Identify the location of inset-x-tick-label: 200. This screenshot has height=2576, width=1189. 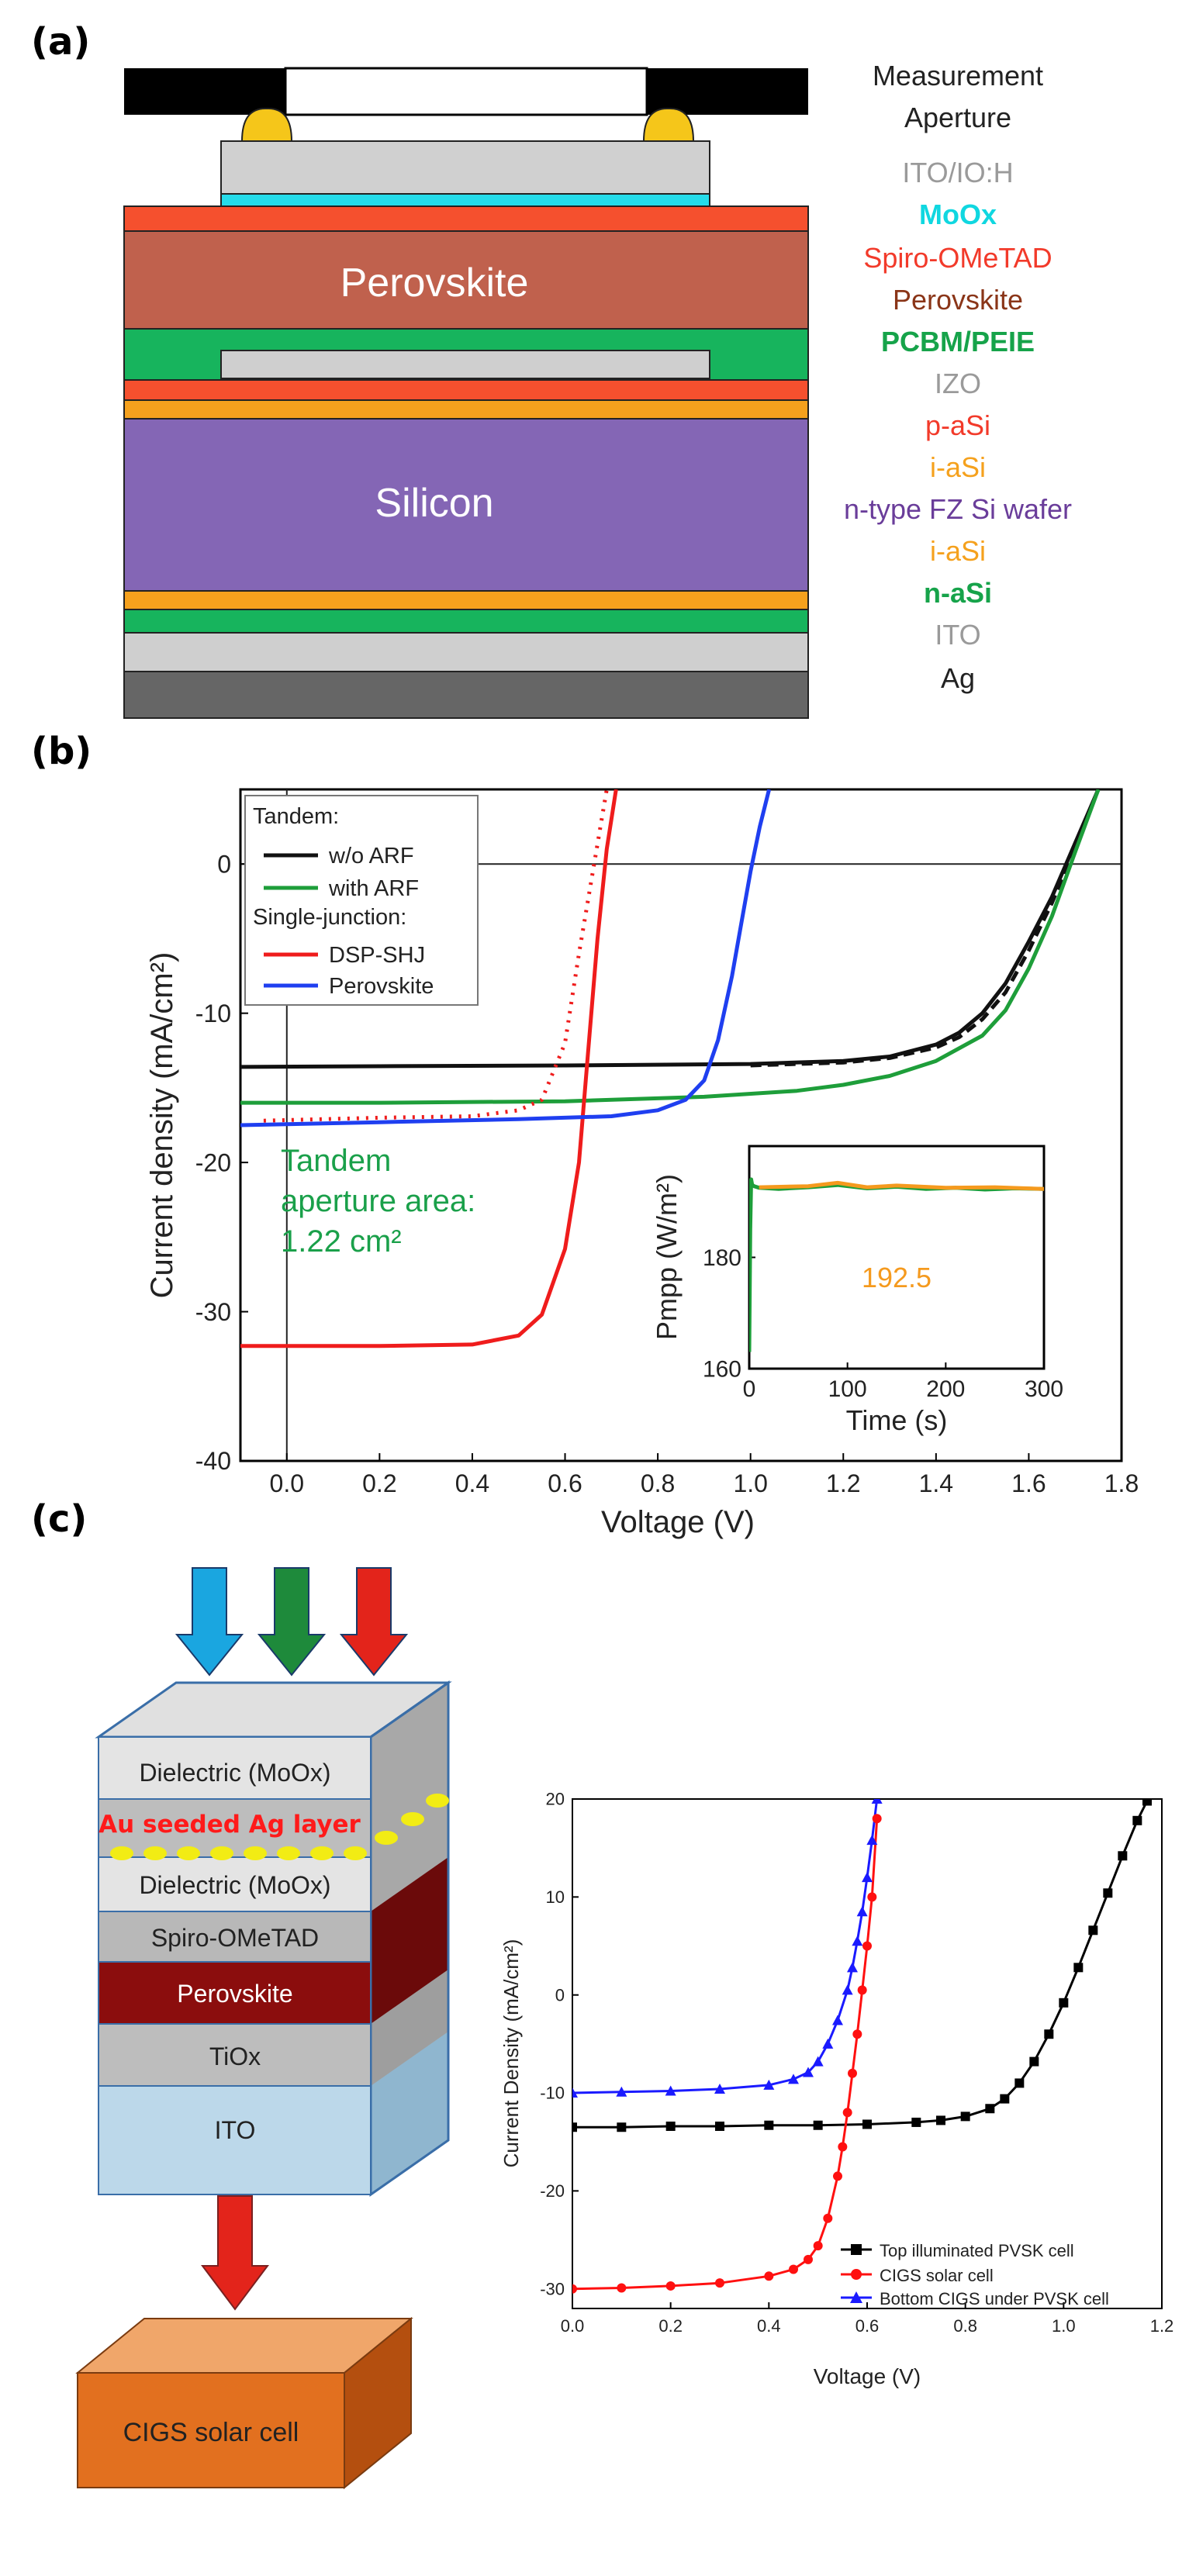
(946, 1389).